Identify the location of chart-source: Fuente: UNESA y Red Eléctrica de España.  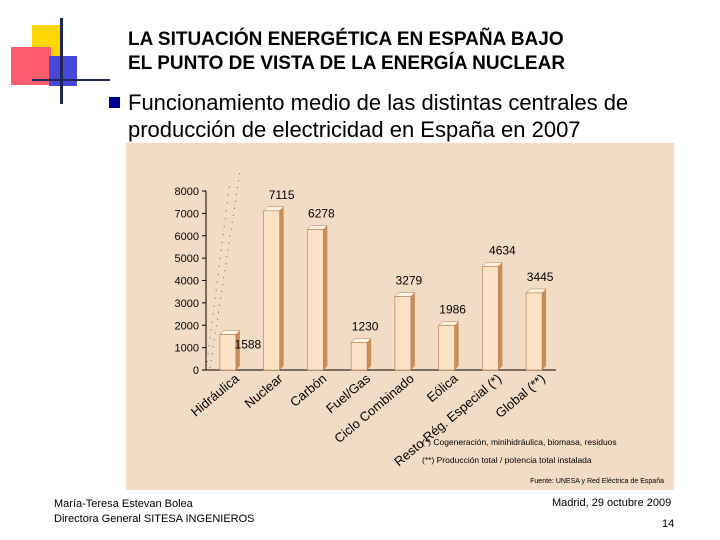
(597, 481).